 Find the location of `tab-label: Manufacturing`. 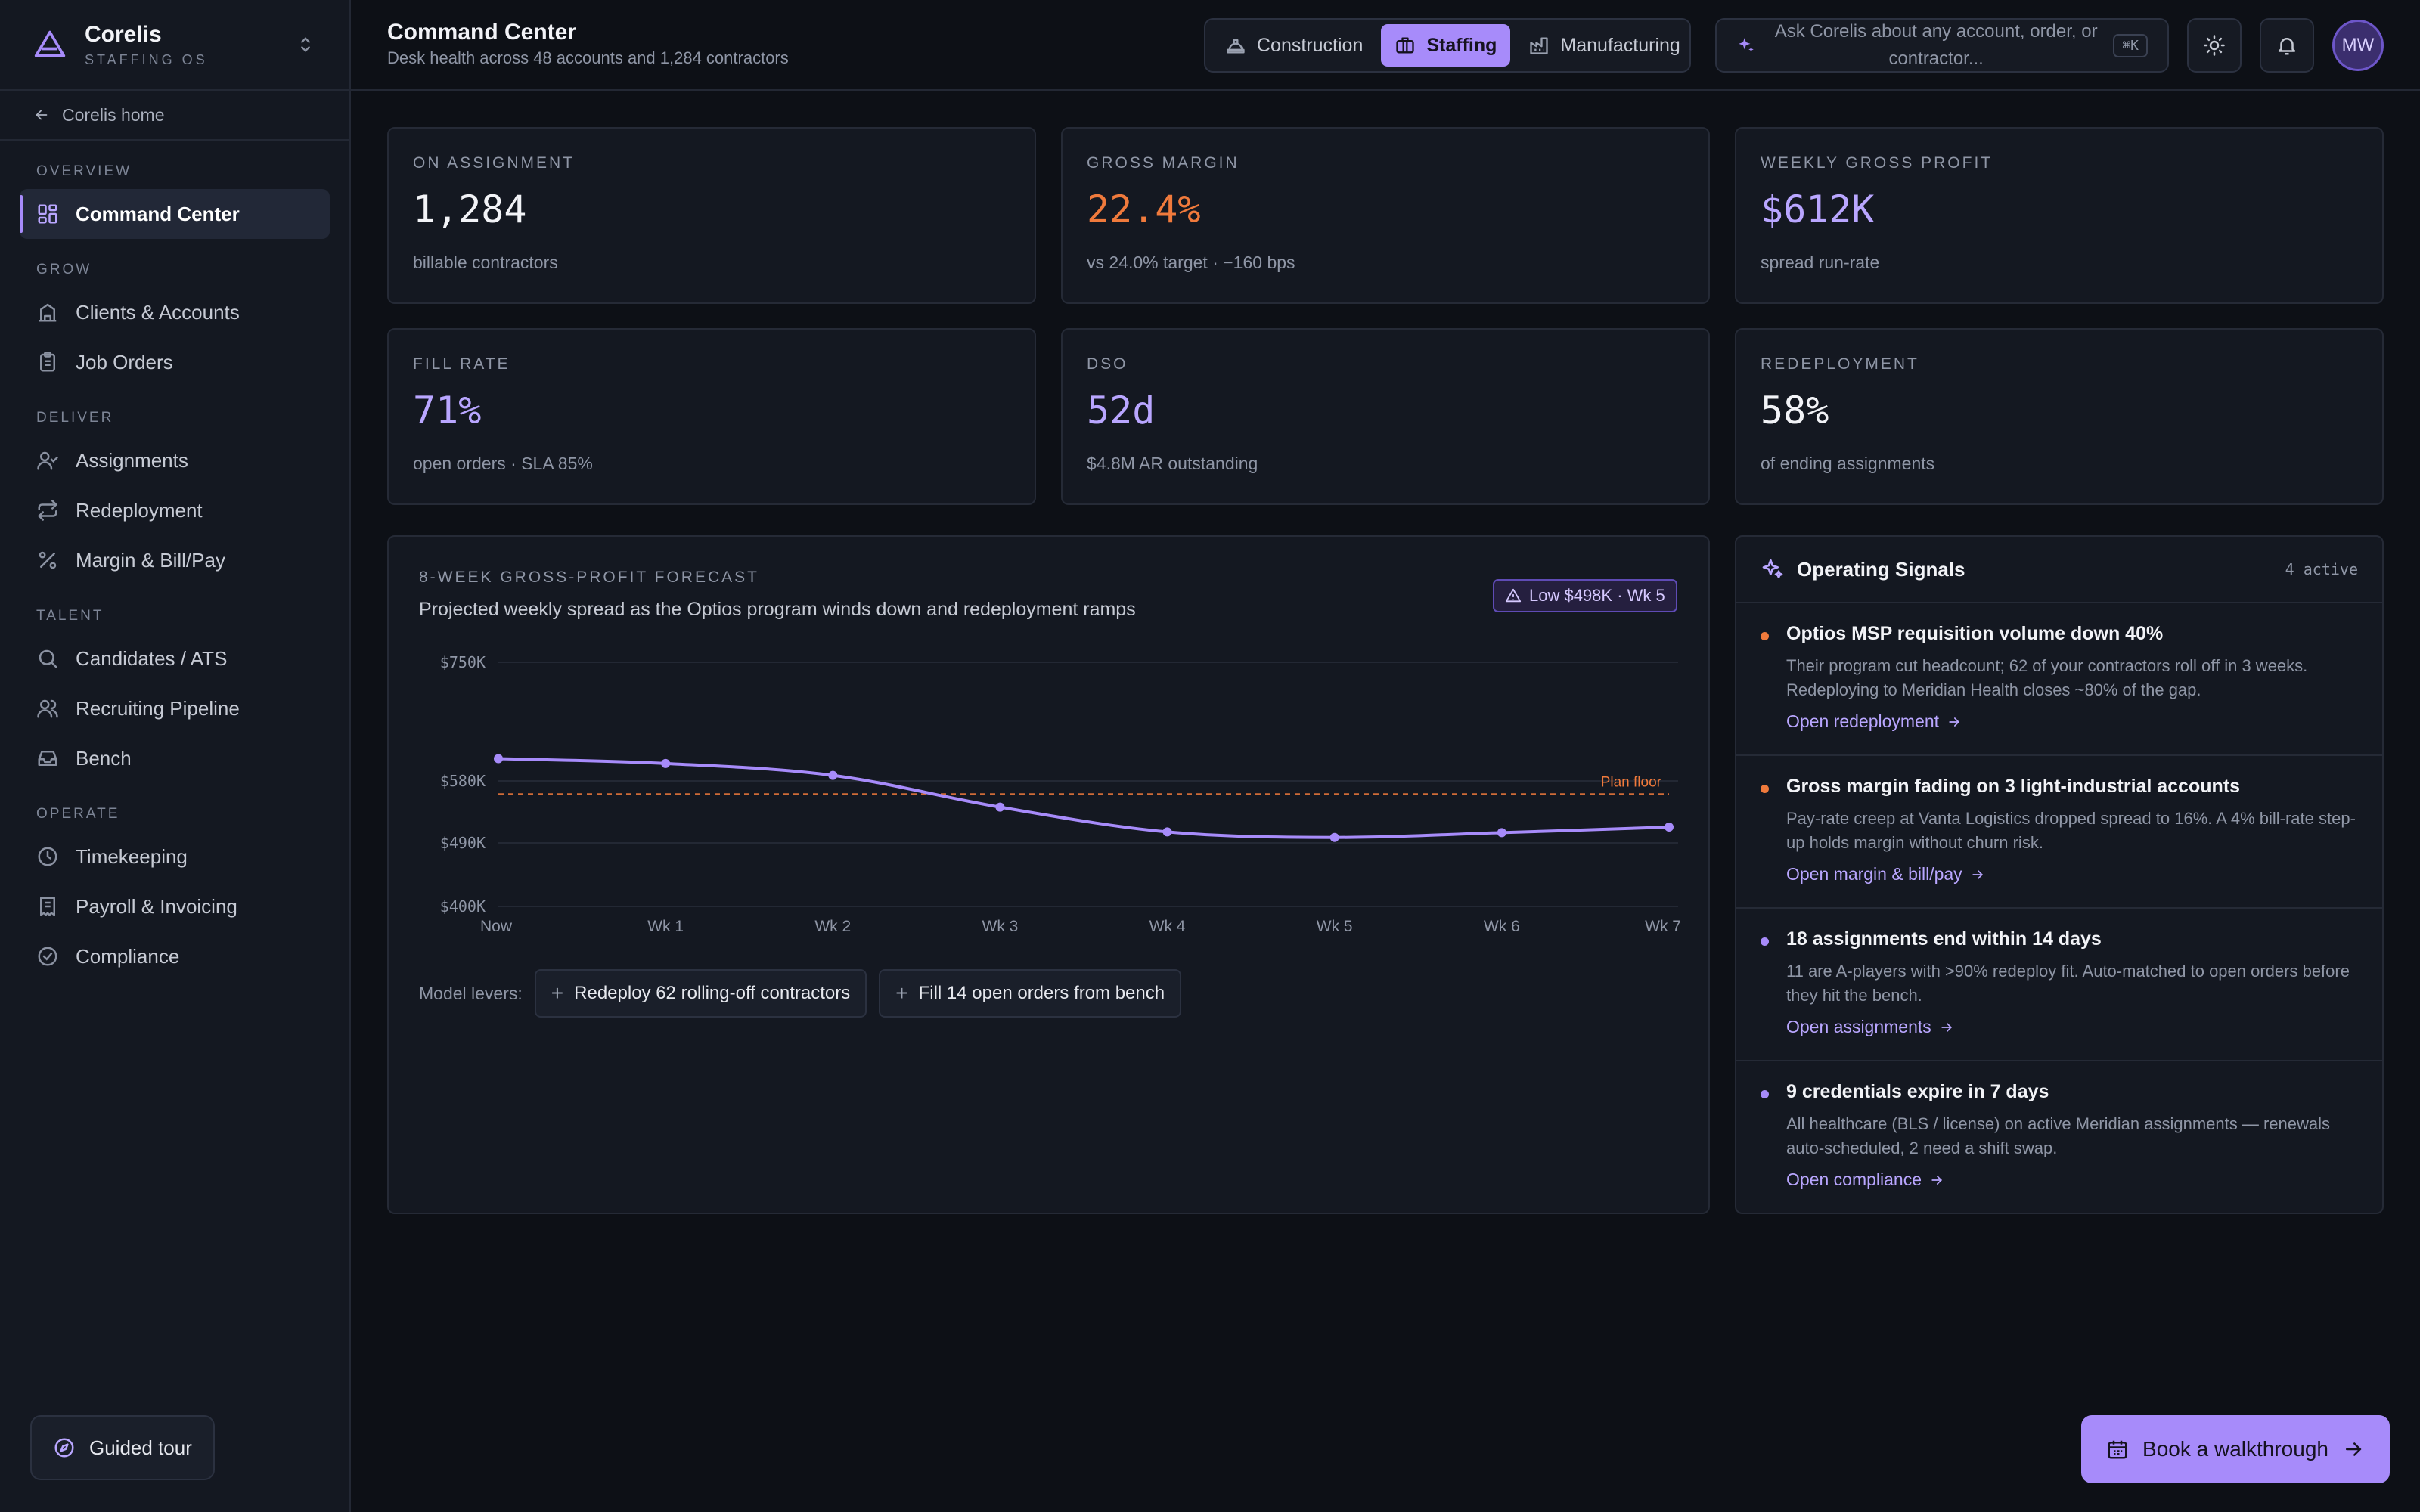

tab-label: Manufacturing is located at coordinates (1620, 45).